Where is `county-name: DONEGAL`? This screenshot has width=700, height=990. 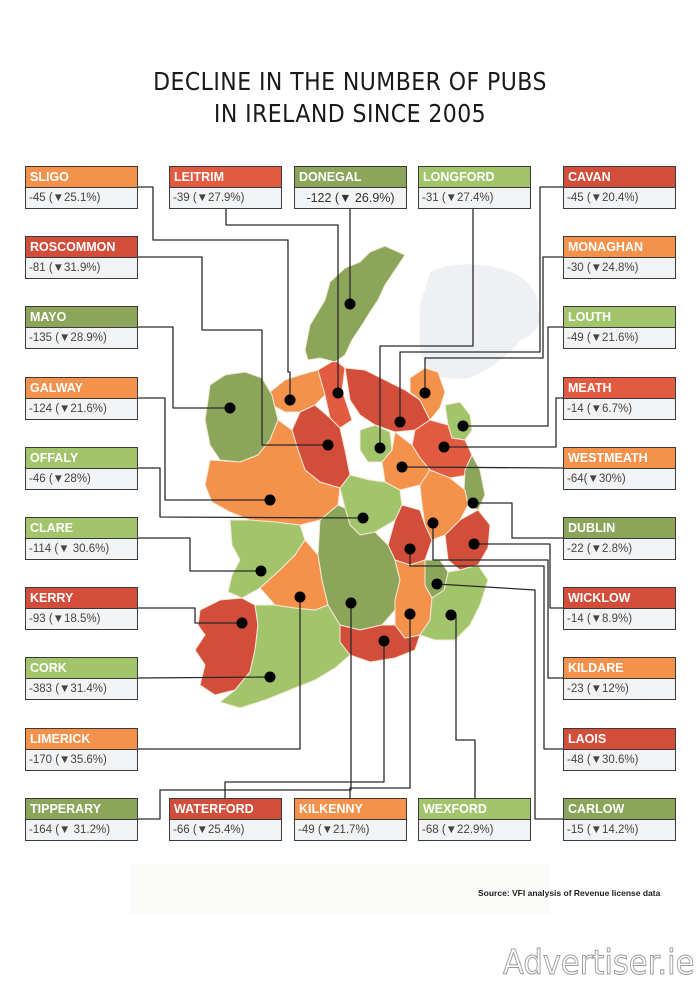
county-name: DONEGAL is located at coordinates (350, 177).